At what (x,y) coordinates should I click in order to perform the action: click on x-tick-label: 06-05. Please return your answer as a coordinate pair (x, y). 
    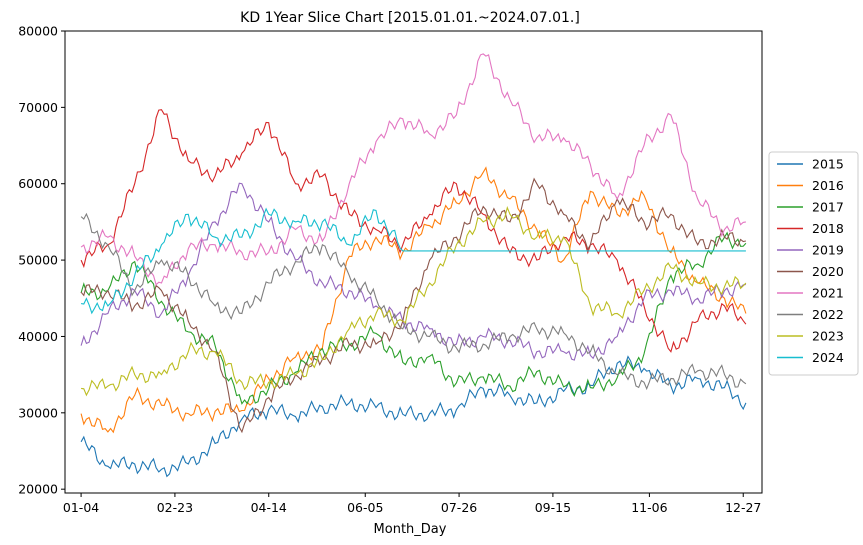
    Looking at the image, I should click on (365, 507).